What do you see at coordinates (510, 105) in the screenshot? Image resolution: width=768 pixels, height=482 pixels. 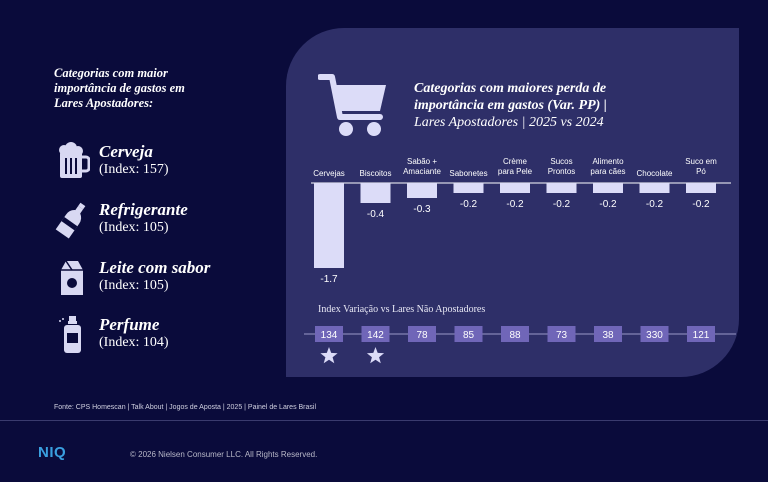 I see `chart-title-line: importância em gastos (Var. PP) |` at bounding box center [510, 105].